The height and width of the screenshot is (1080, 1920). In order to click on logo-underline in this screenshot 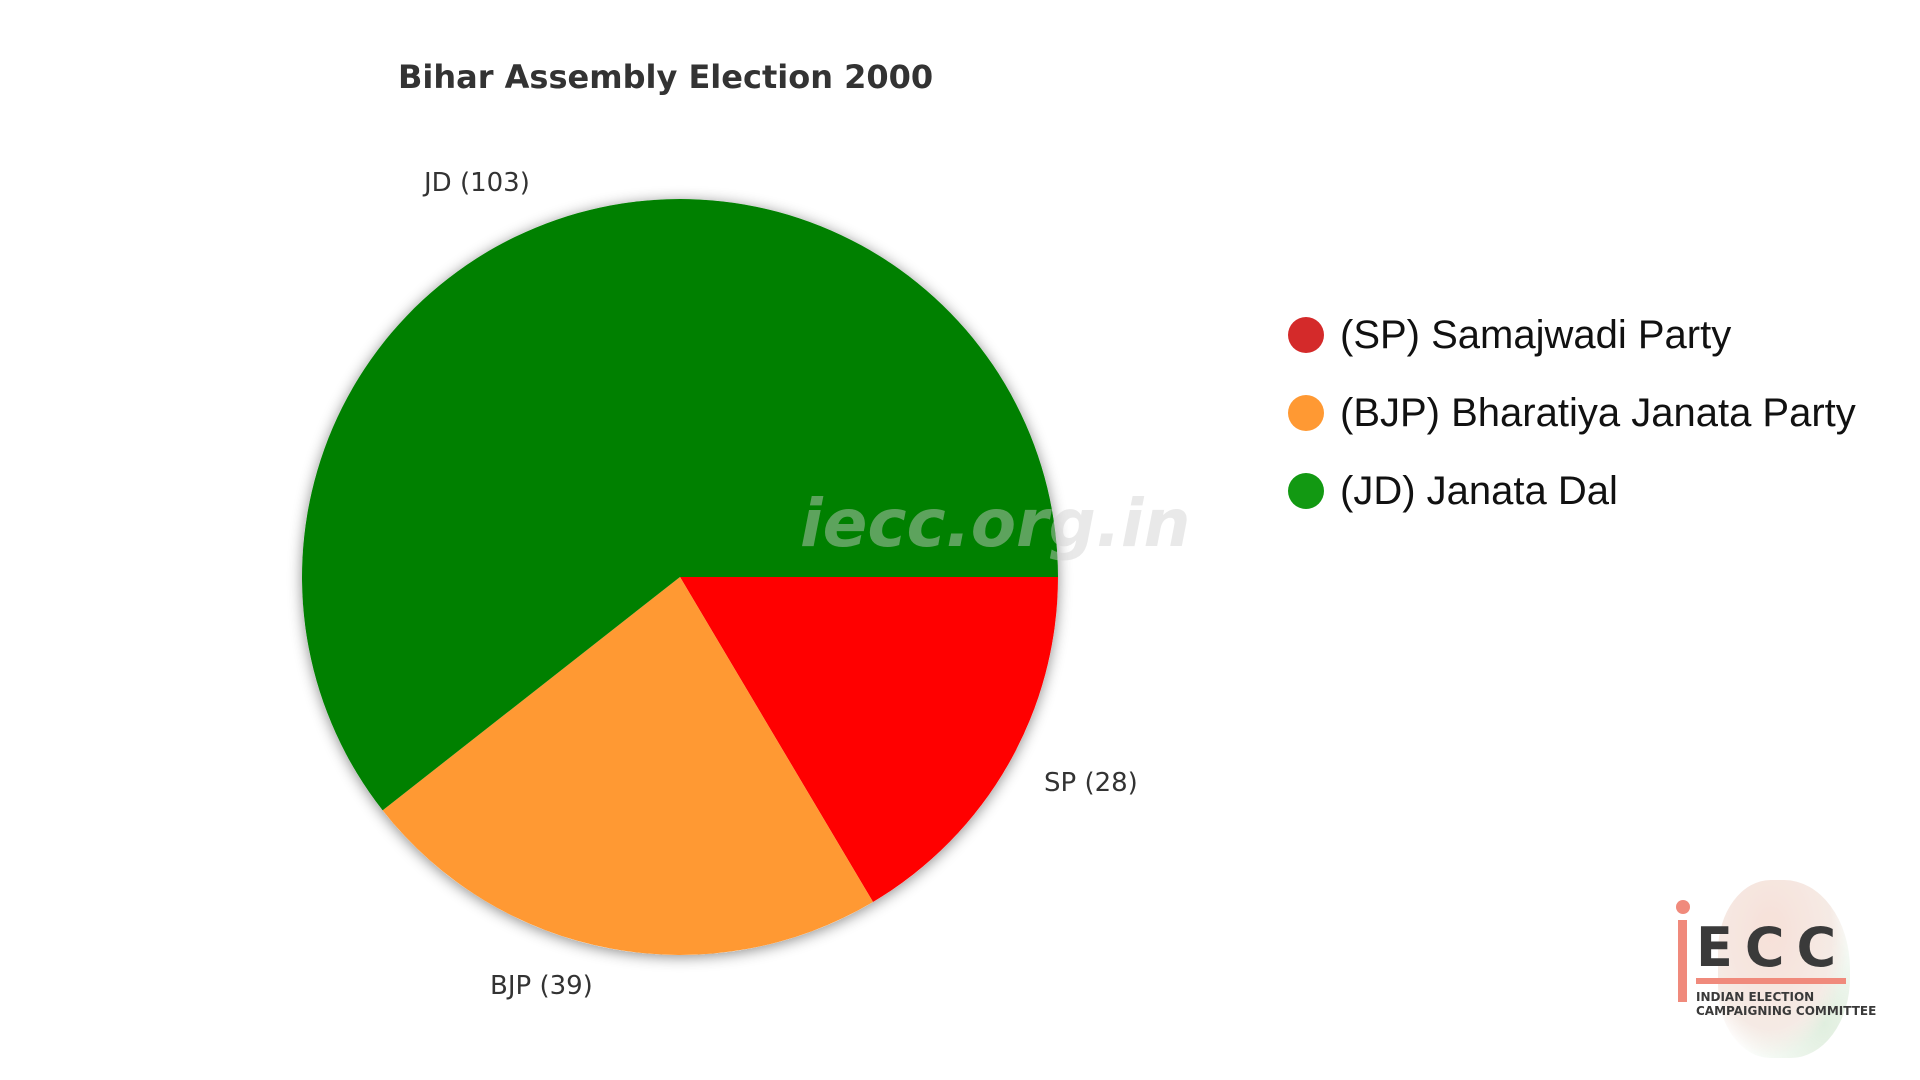, I will do `click(1771, 981)`.